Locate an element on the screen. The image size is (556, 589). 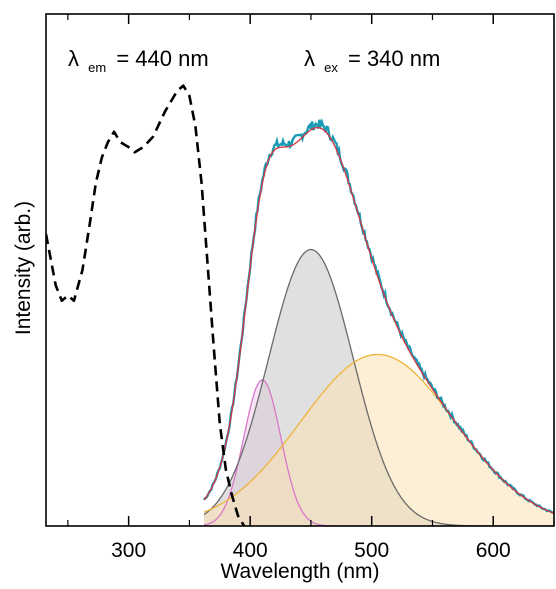
annotation-excitation: λ ex = 340 nm is located at coordinates (372, 61).